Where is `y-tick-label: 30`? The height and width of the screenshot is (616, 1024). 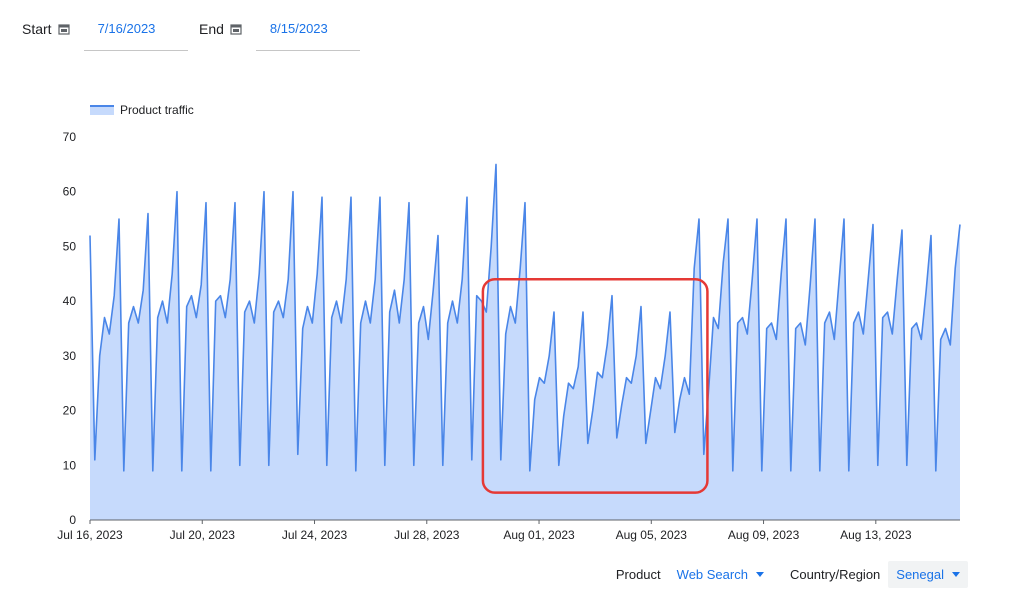 y-tick-label: 30 is located at coordinates (70, 356).